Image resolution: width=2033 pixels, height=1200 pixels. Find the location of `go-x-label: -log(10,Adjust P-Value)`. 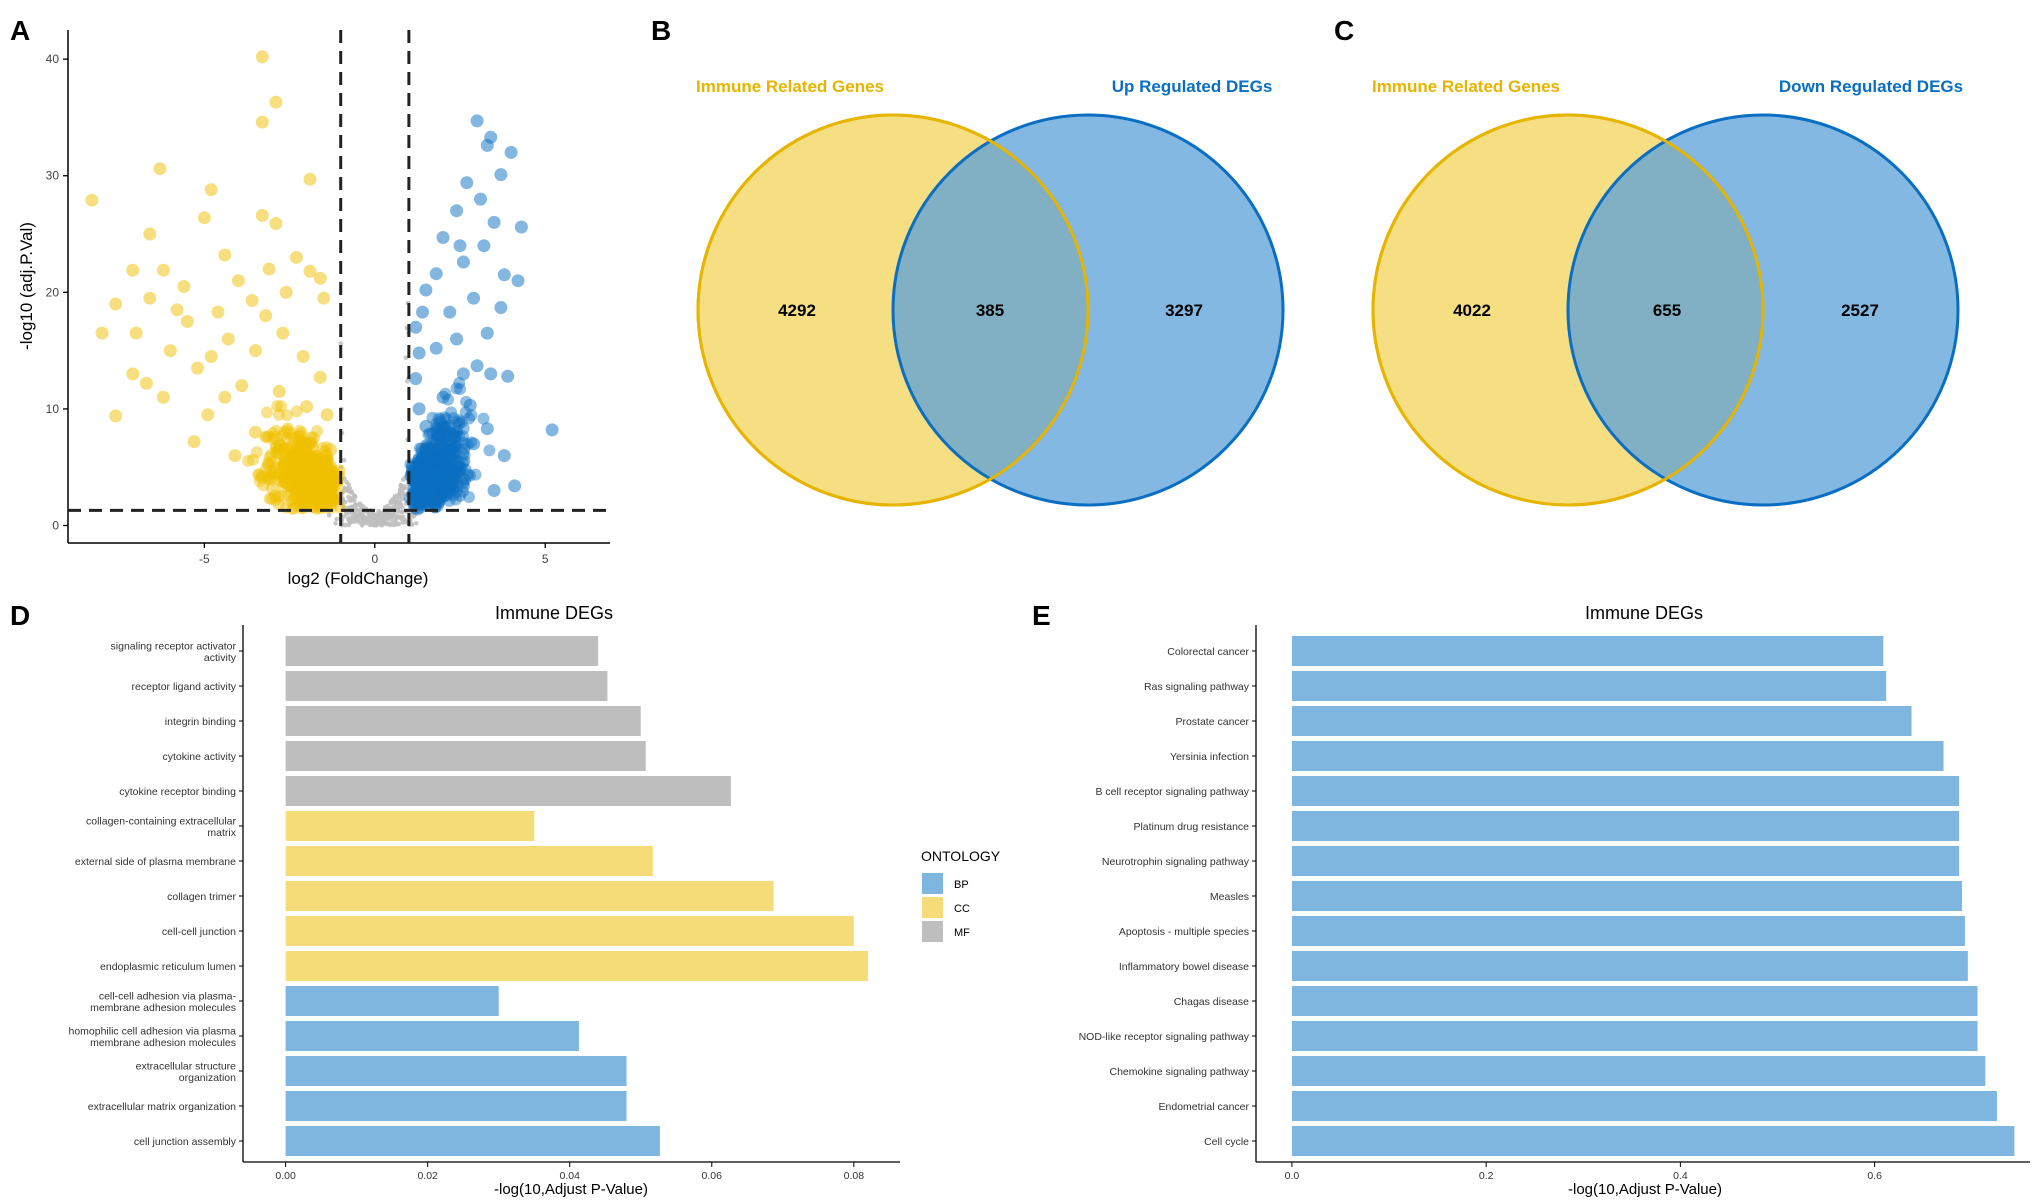

go-x-label: -log(10,Adjust P-Value) is located at coordinates (571, 1189).